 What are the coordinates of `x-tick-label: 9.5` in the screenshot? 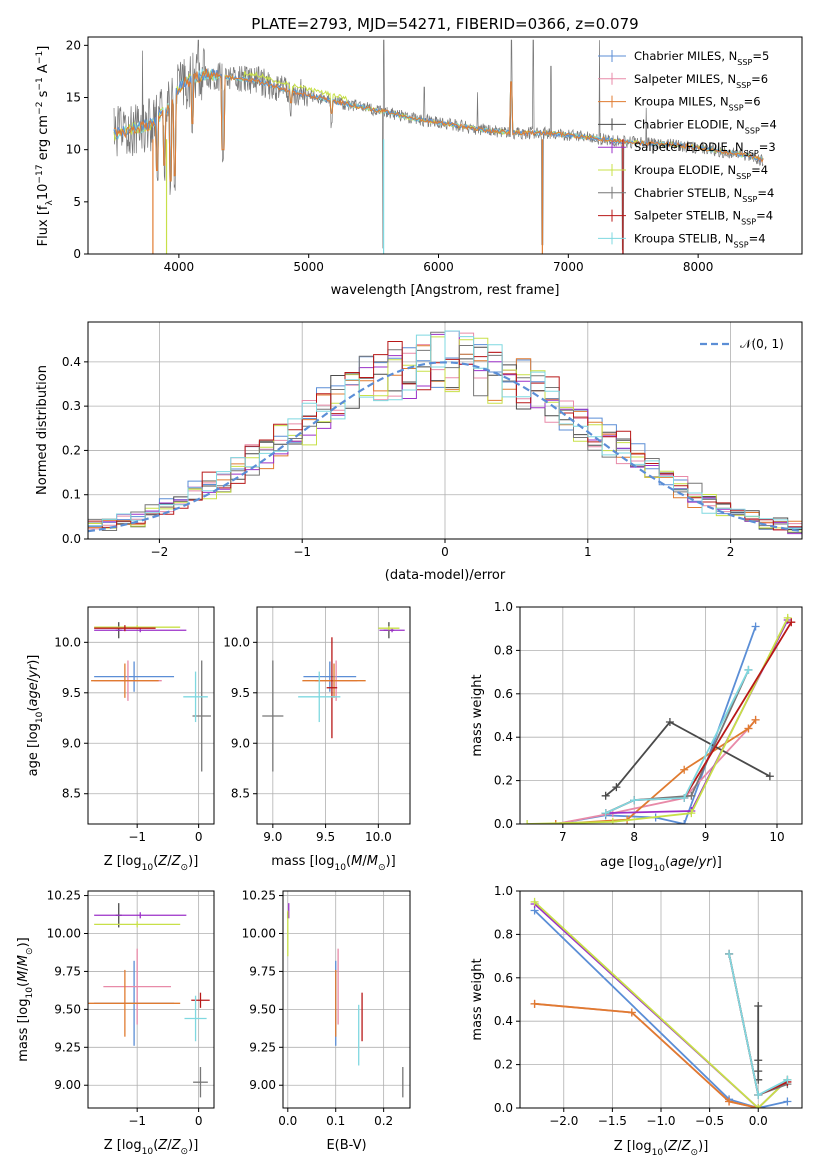 It's located at (325, 837).